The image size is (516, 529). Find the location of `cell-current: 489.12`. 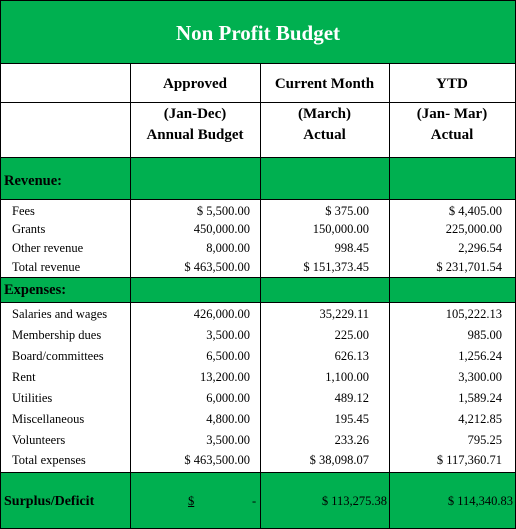

cell-current: 489.12 is located at coordinates (351, 398).